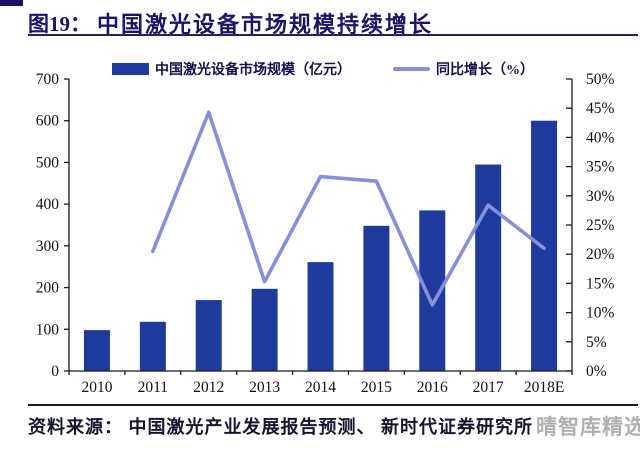 This screenshot has width=640, height=454. Describe the element at coordinates (376, 298) in the screenshot. I see `bar-2015` at that location.